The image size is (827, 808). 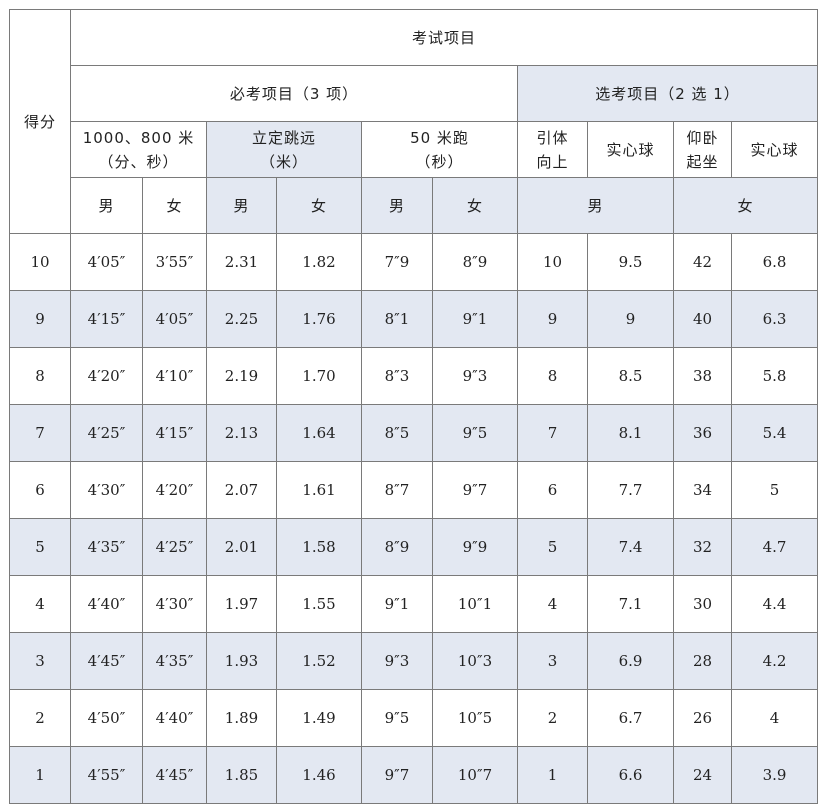 What do you see at coordinates (241, 262) in the screenshot?
I see `cell-jump-m: 2.31` at bounding box center [241, 262].